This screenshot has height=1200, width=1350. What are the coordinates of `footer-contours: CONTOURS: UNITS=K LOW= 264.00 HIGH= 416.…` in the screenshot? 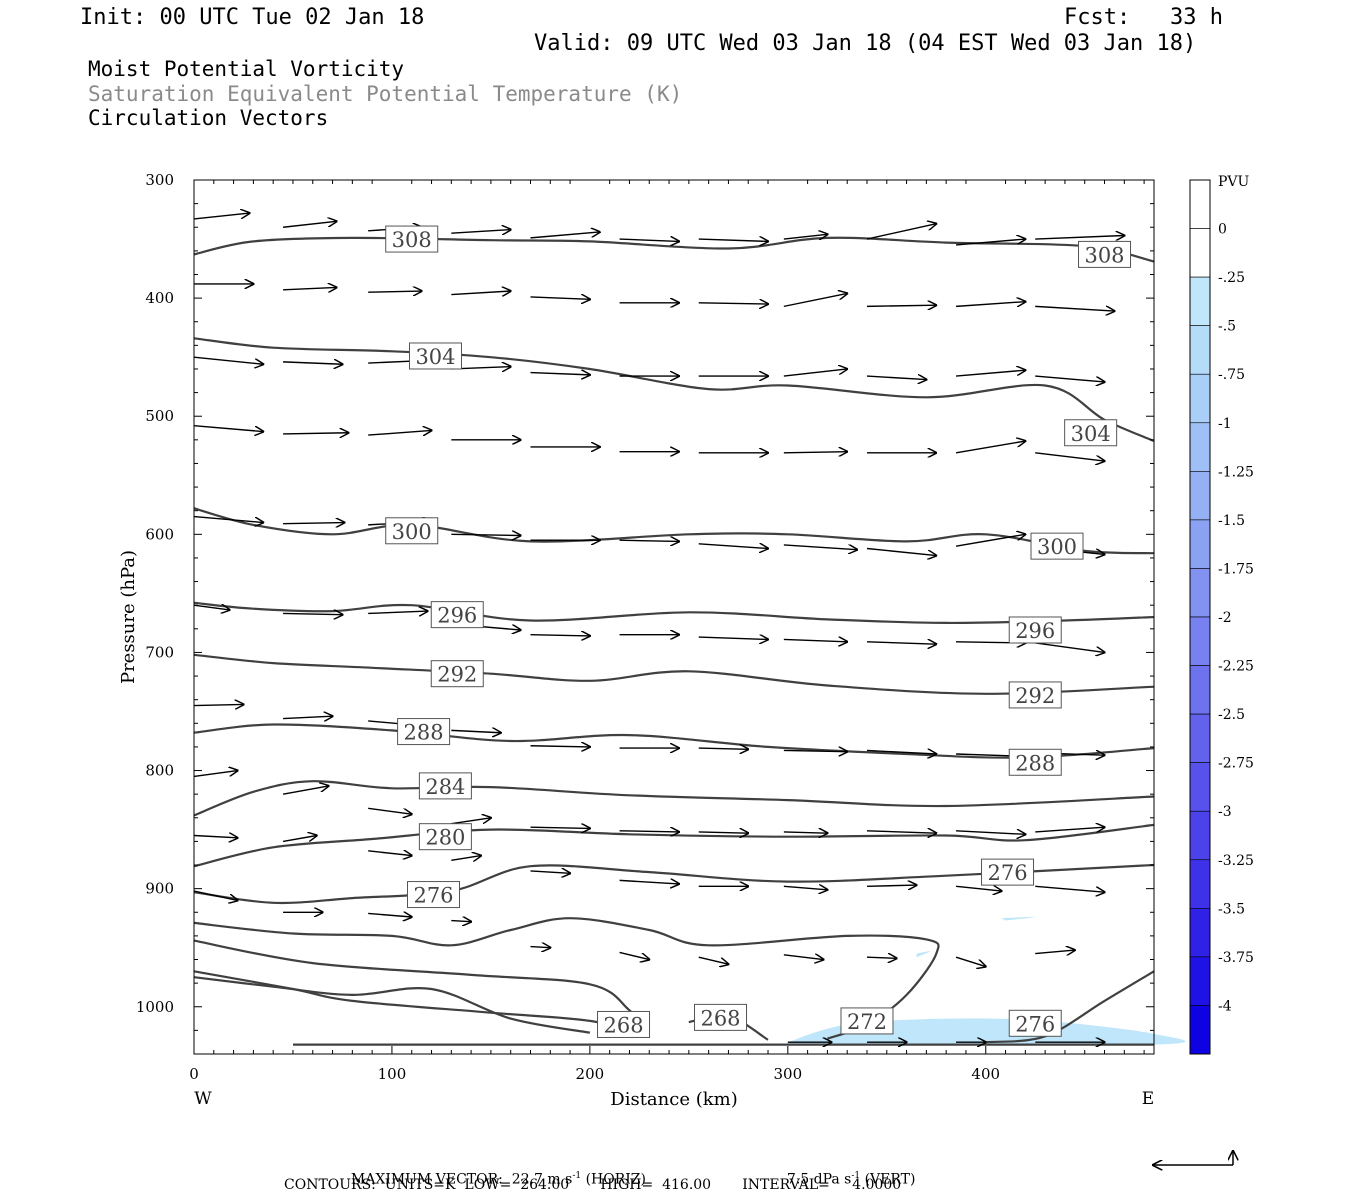 It's located at (593, 1185).